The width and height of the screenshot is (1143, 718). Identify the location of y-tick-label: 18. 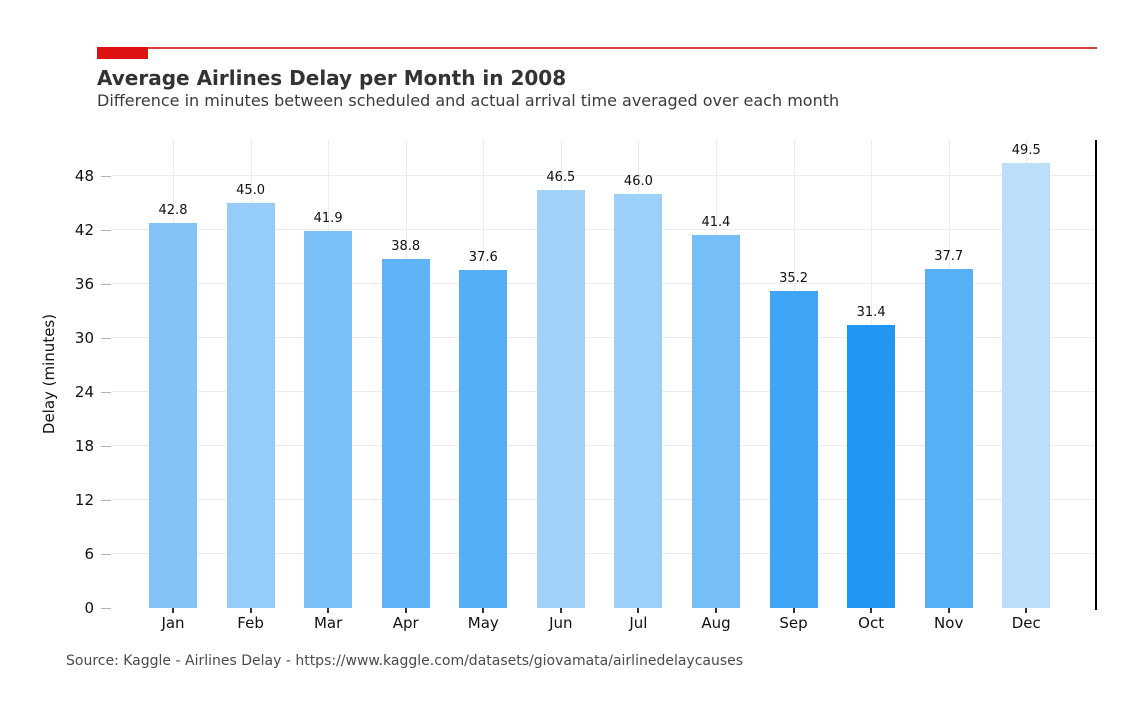
(84, 446).